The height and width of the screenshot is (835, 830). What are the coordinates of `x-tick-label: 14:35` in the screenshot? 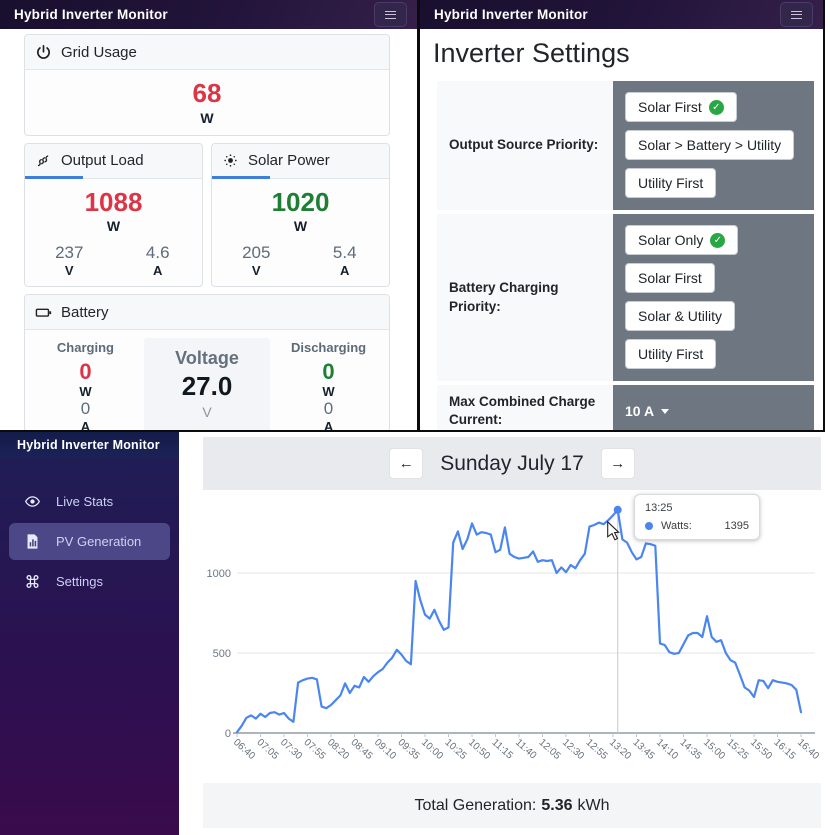 It's located at (690, 749).